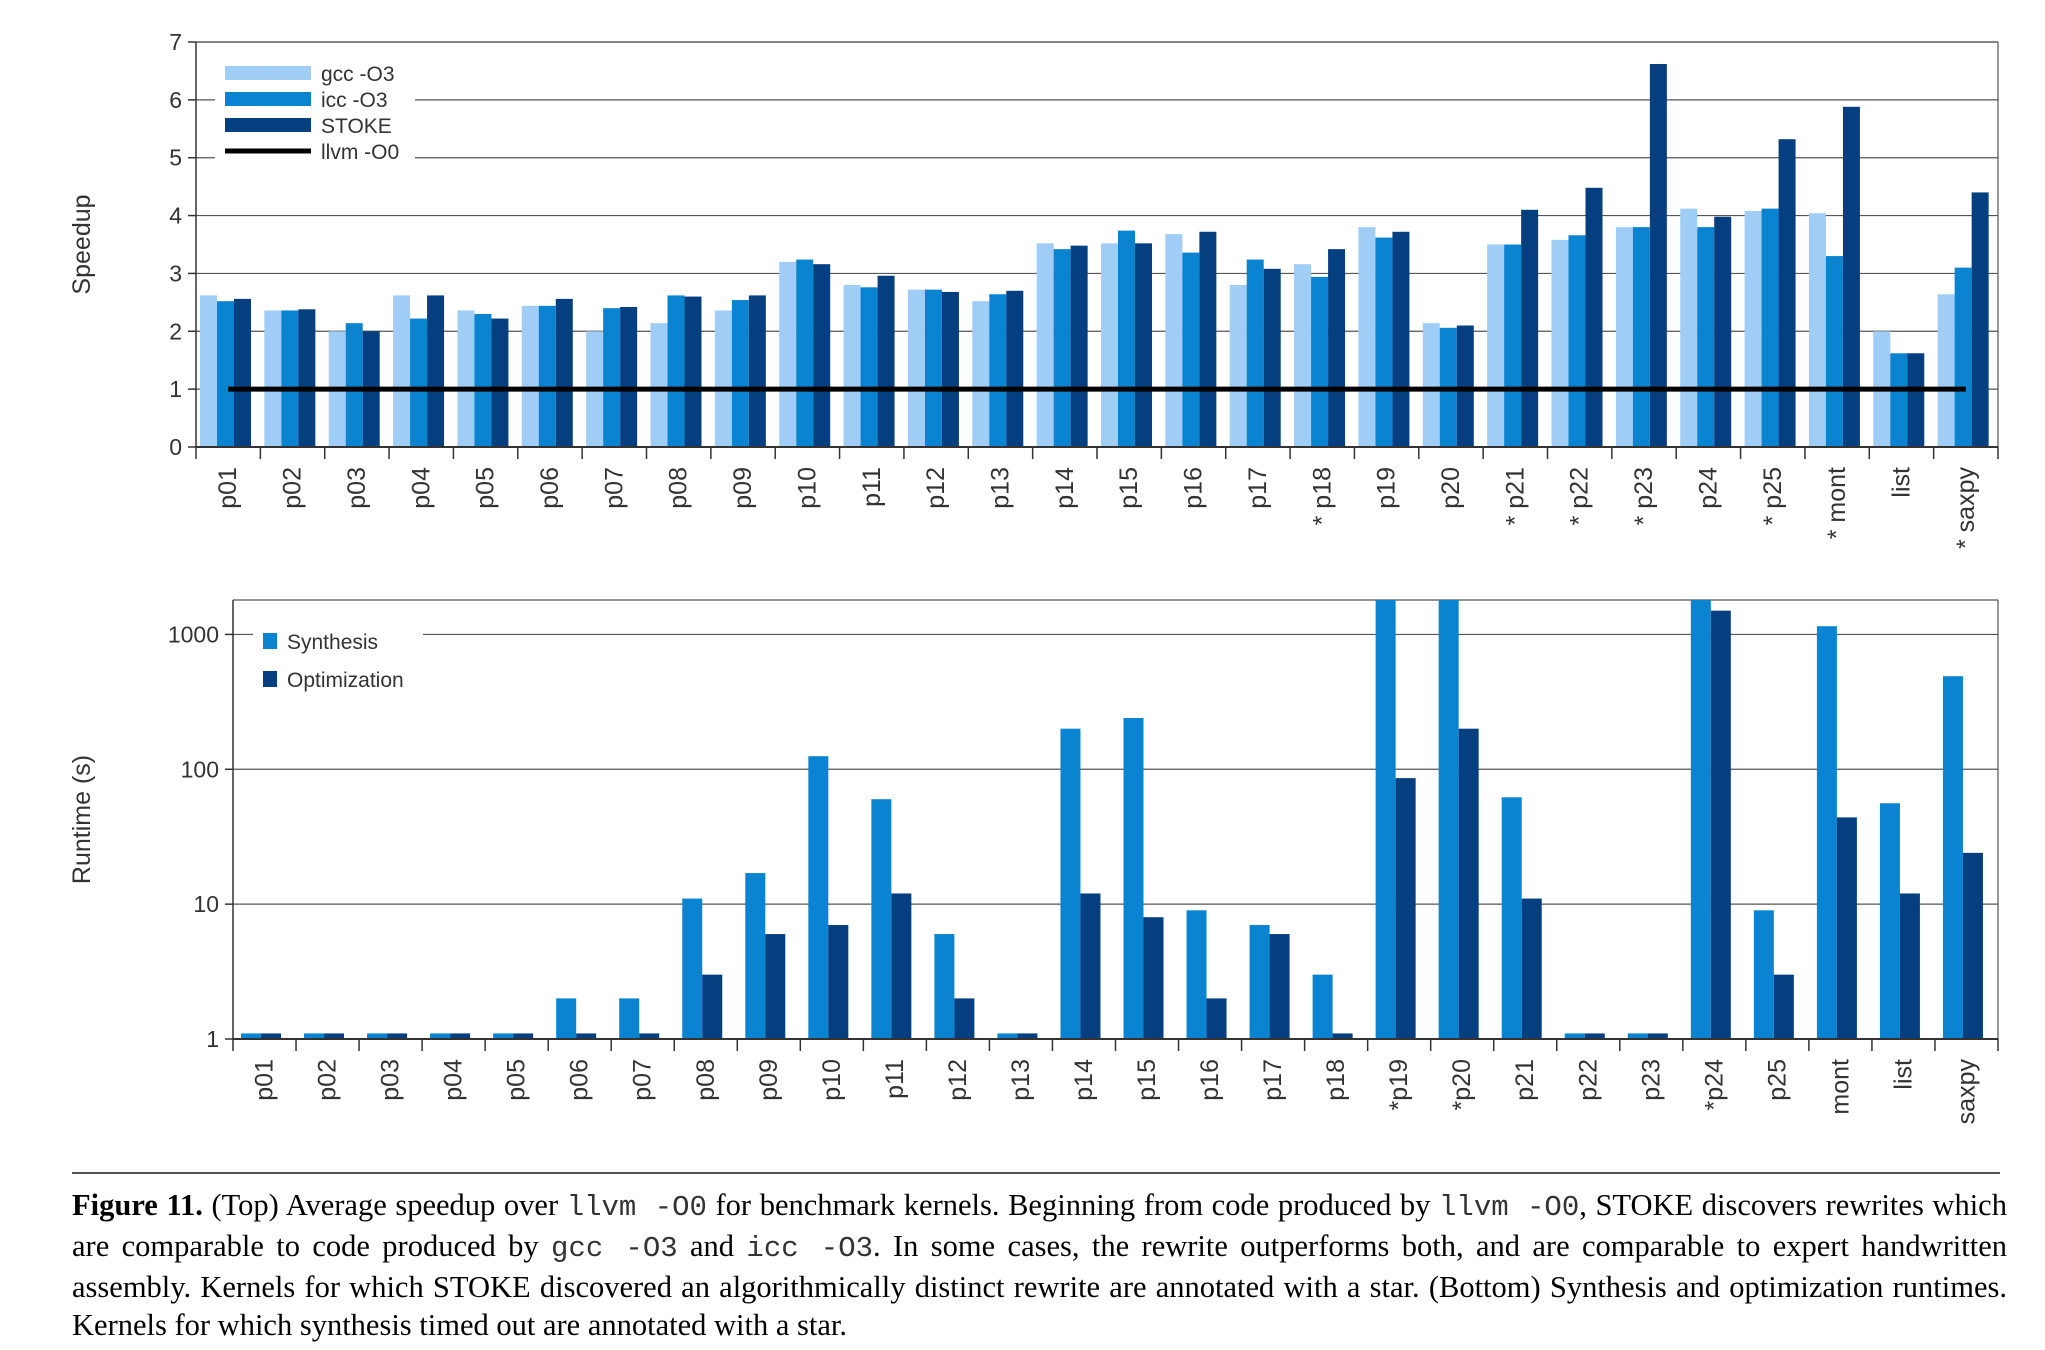 This screenshot has width=2045, height=1350. Describe the element at coordinates (1651, 1080) in the screenshot. I see `x-tick-label-p23: p23` at that location.